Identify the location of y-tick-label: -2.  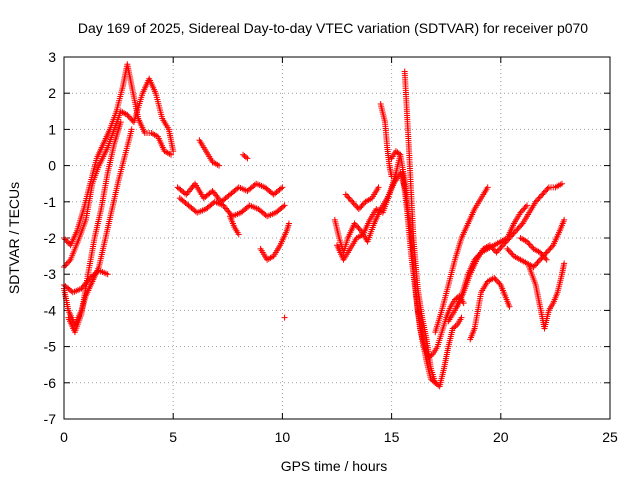
(50, 238).